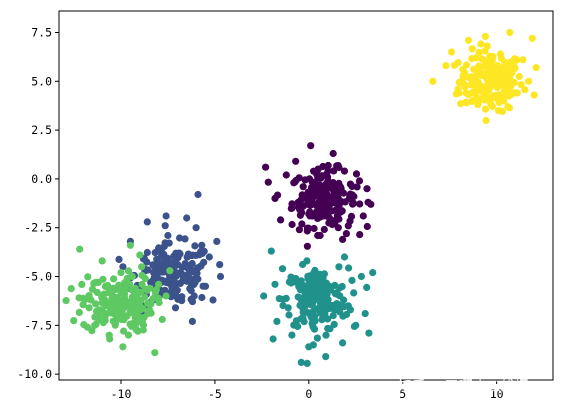 Image resolution: width=563 pixels, height=412 pixels. I want to click on y-axis: -10.0 -7.5 -5.0 -2.5 0.0 2.5 5.0 7.5, so click(38, 203).